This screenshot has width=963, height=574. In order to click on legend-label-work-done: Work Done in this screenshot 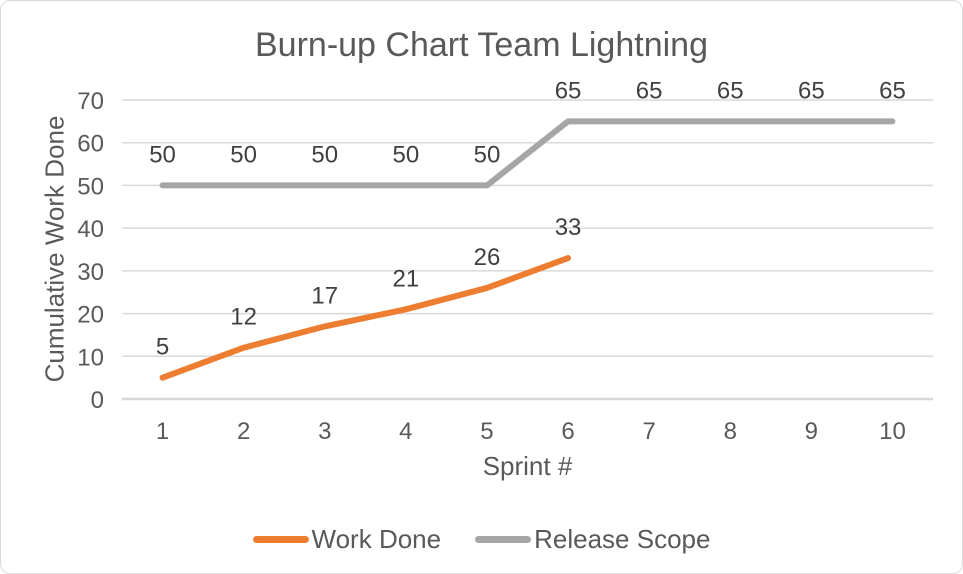, I will do `click(376, 539)`.